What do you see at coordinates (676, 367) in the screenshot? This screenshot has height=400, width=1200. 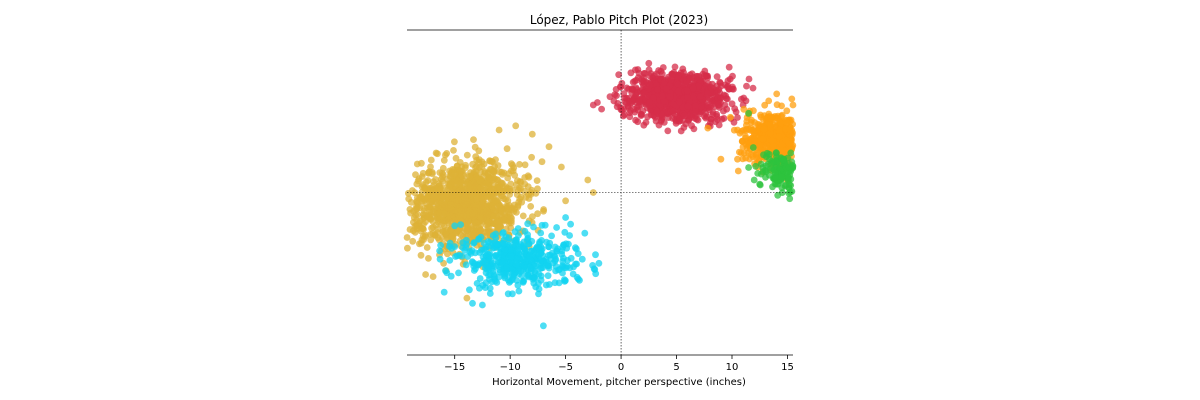 I see `x-tick-label: 5` at bounding box center [676, 367].